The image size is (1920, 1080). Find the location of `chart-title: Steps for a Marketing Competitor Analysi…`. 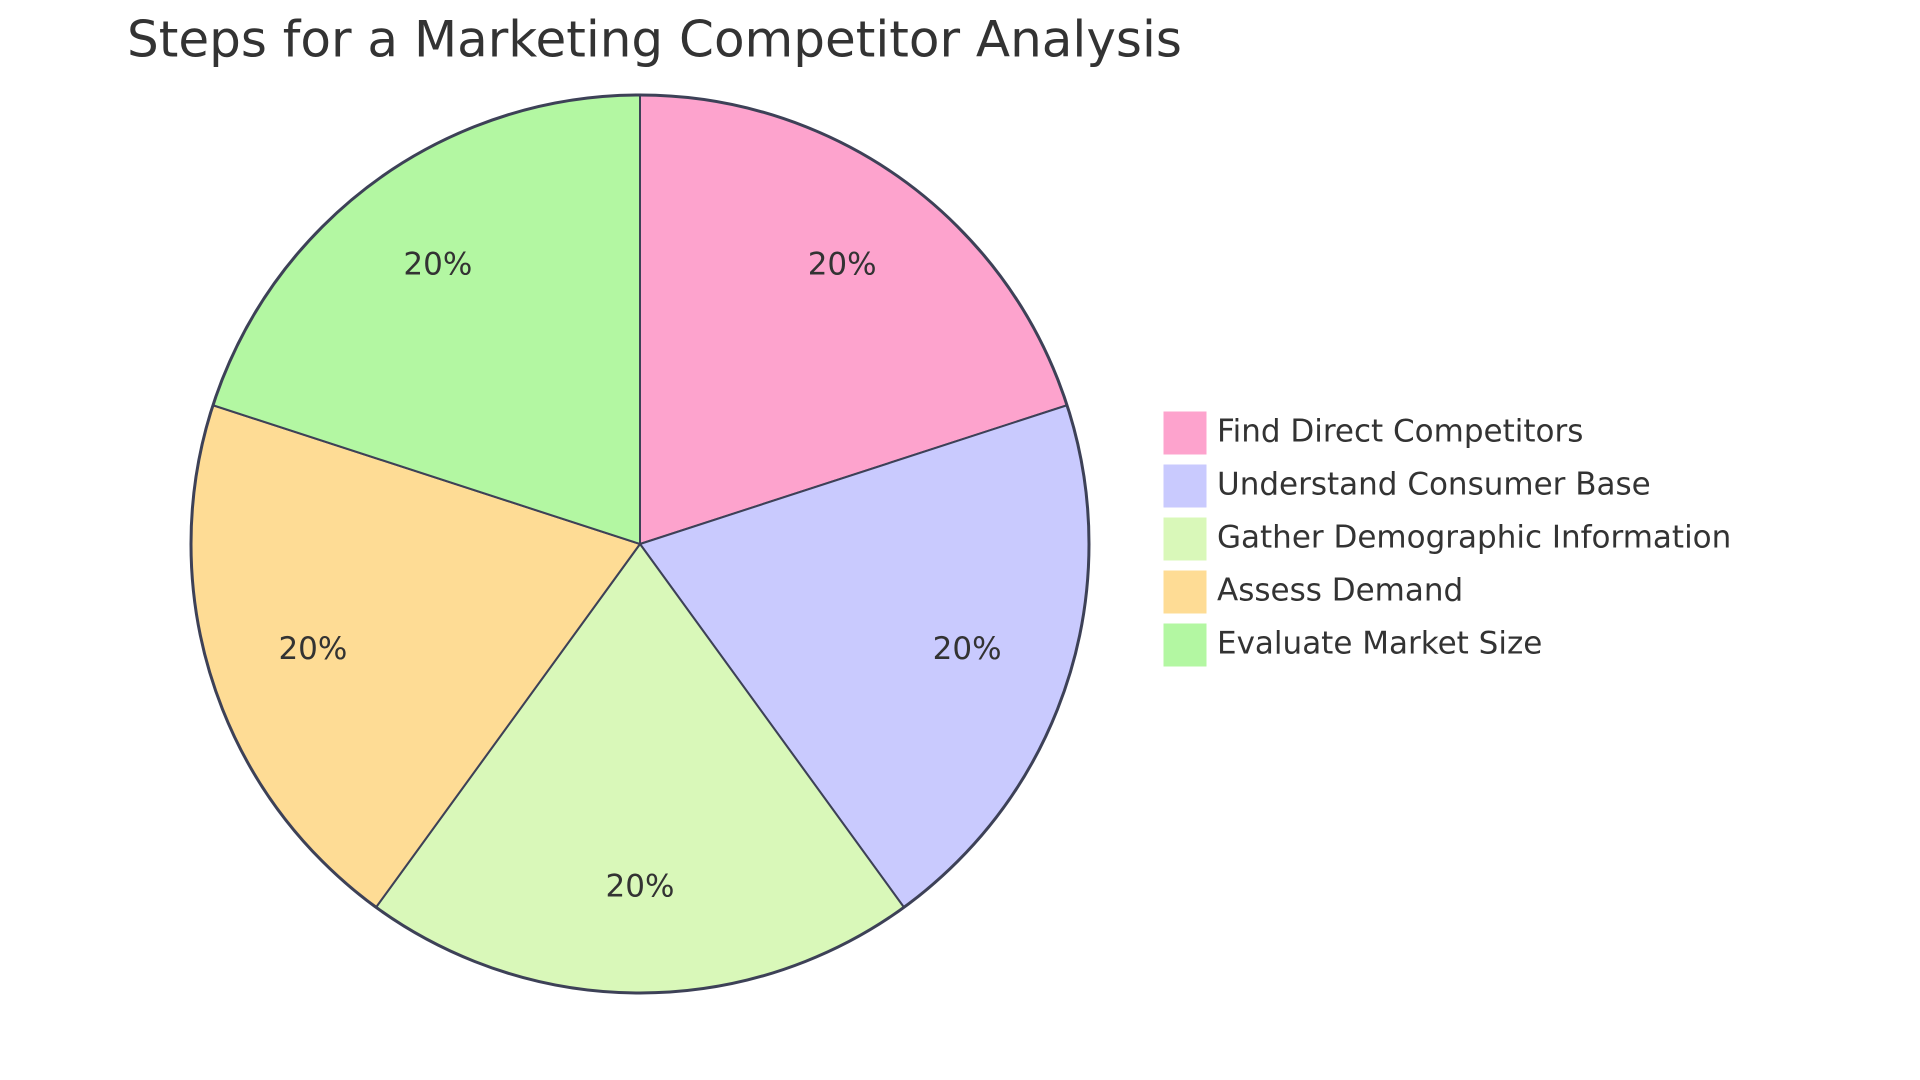

chart-title: Steps for a Marketing Competitor Analysi… is located at coordinates (654, 40).